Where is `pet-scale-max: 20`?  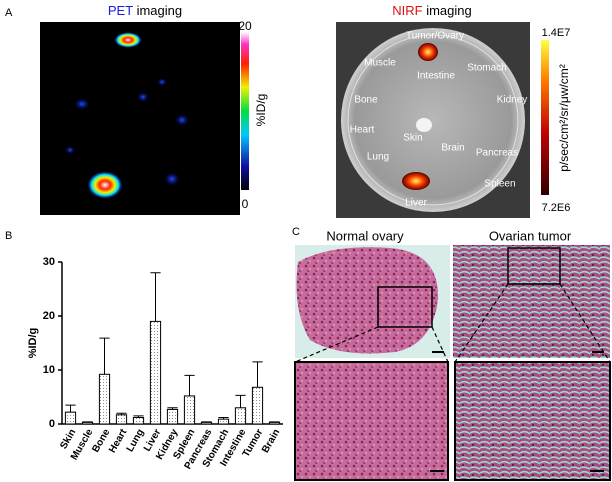 pet-scale-max: 20 is located at coordinates (245, 26).